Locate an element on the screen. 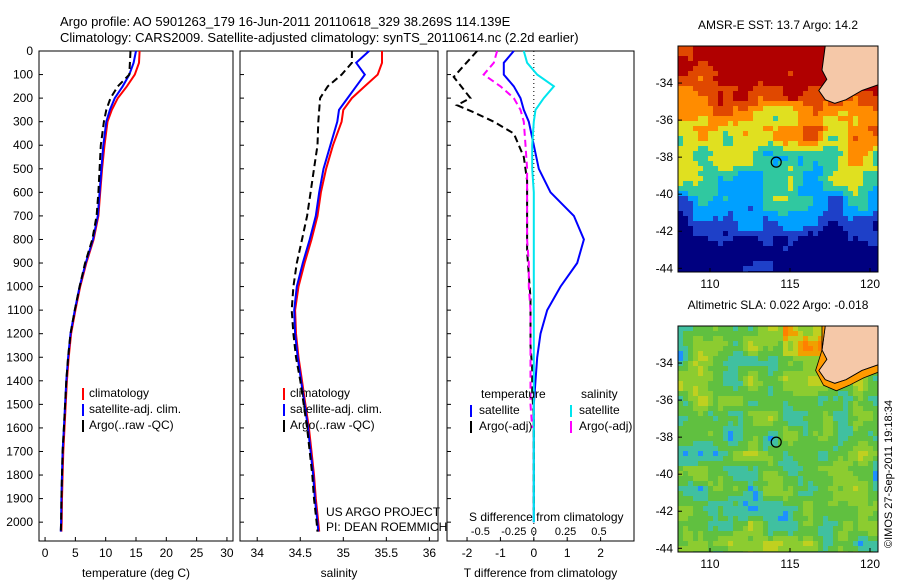 Image resolution: width=900 pixels, height=580 pixels. y-tick-label: 200 is located at coordinates (23, 98).